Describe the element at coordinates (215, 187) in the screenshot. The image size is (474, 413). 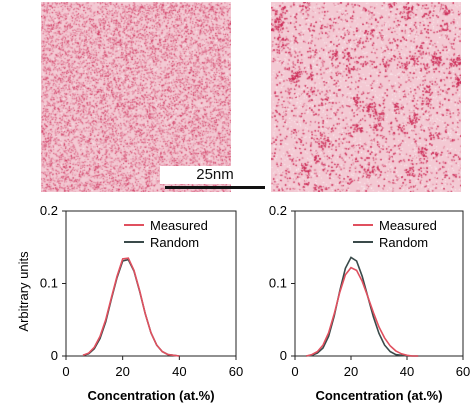
I see `scale-bar` at that location.